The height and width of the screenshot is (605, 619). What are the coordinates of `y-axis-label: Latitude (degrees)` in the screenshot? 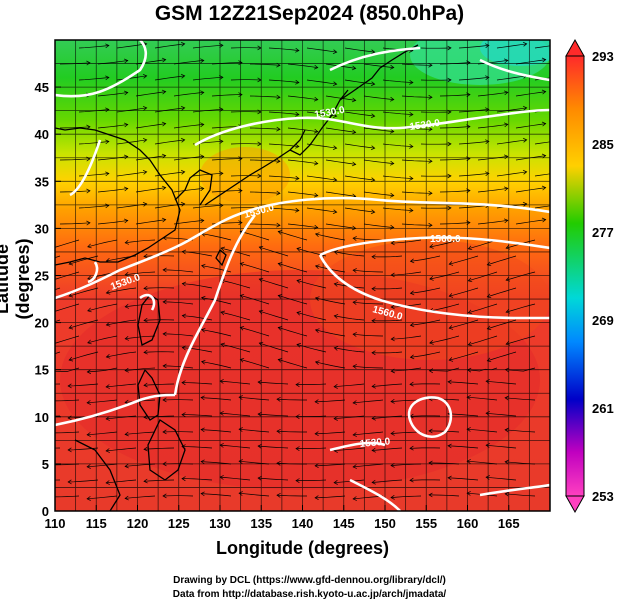 It's located at (16, 279).